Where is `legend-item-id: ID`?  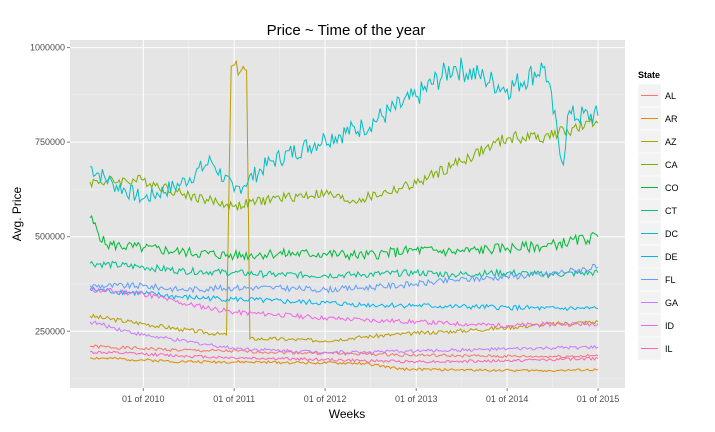 legend-item-id: ID is located at coordinates (656, 325).